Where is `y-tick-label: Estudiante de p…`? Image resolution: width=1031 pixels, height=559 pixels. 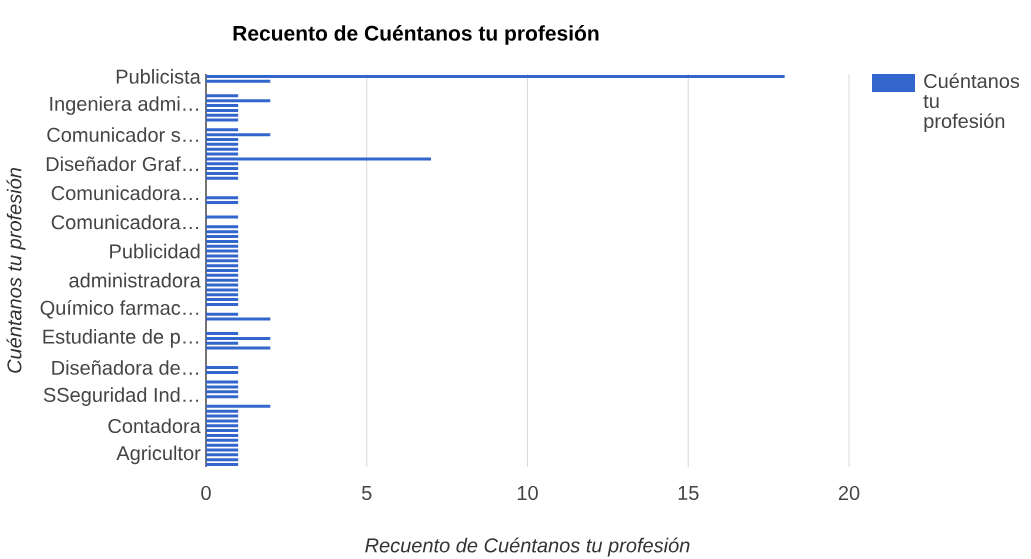
y-tick-label: Estudiante de p… is located at coordinates (121, 338).